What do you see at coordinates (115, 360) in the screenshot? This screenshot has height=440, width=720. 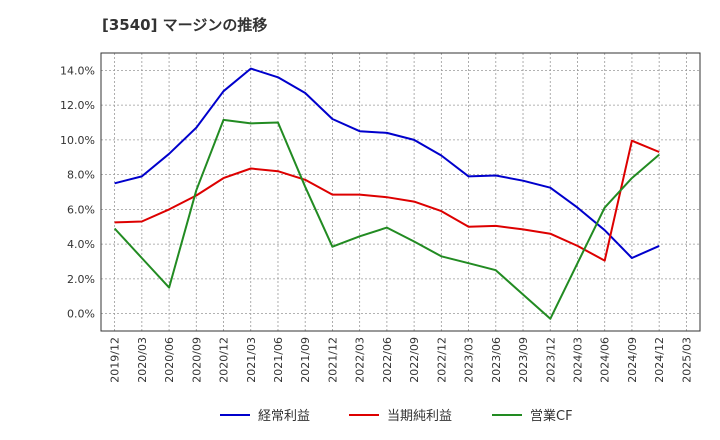 I see `x-tick-label: 2019/12` at bounding box center [115, 360].